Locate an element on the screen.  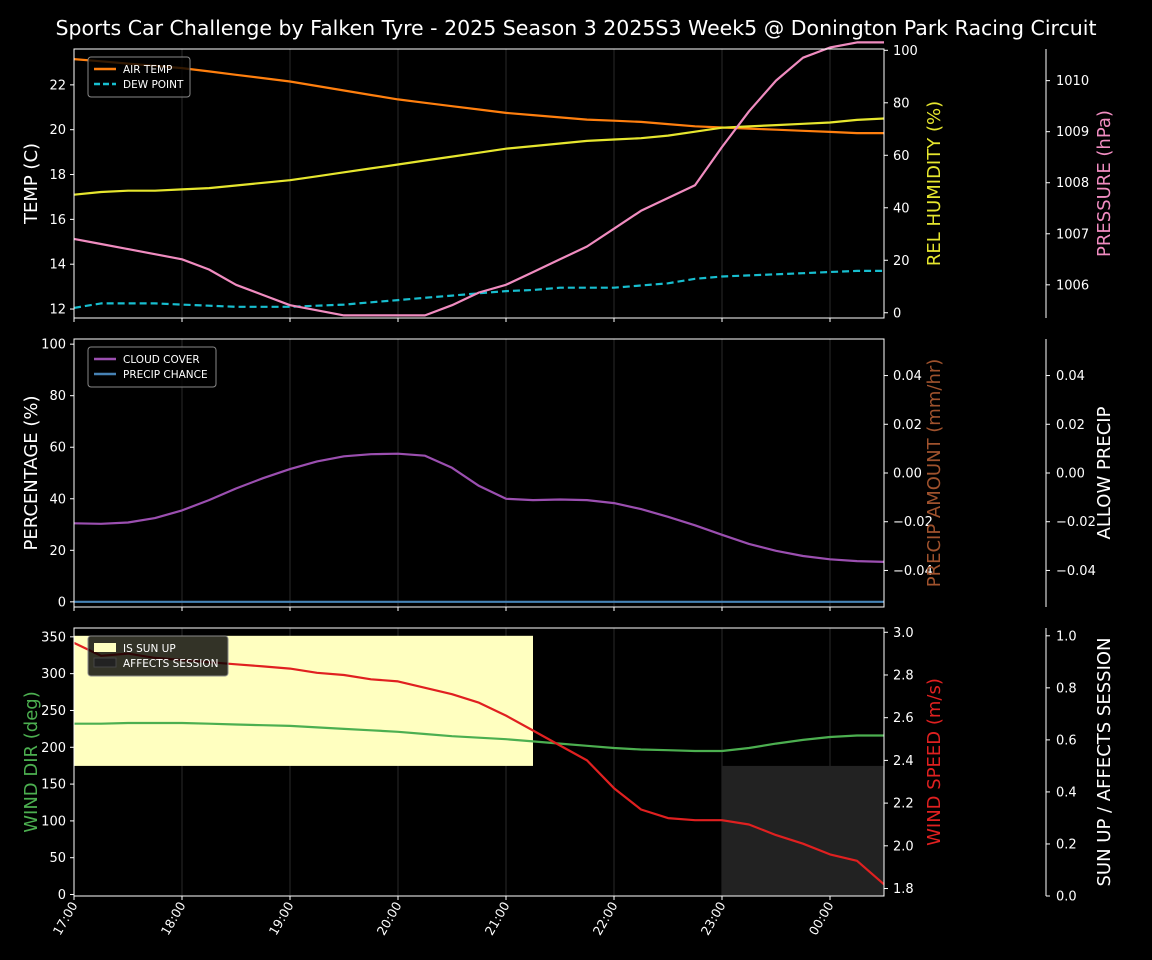
left-tick-label: 18 is located at coordinates (57, 175).